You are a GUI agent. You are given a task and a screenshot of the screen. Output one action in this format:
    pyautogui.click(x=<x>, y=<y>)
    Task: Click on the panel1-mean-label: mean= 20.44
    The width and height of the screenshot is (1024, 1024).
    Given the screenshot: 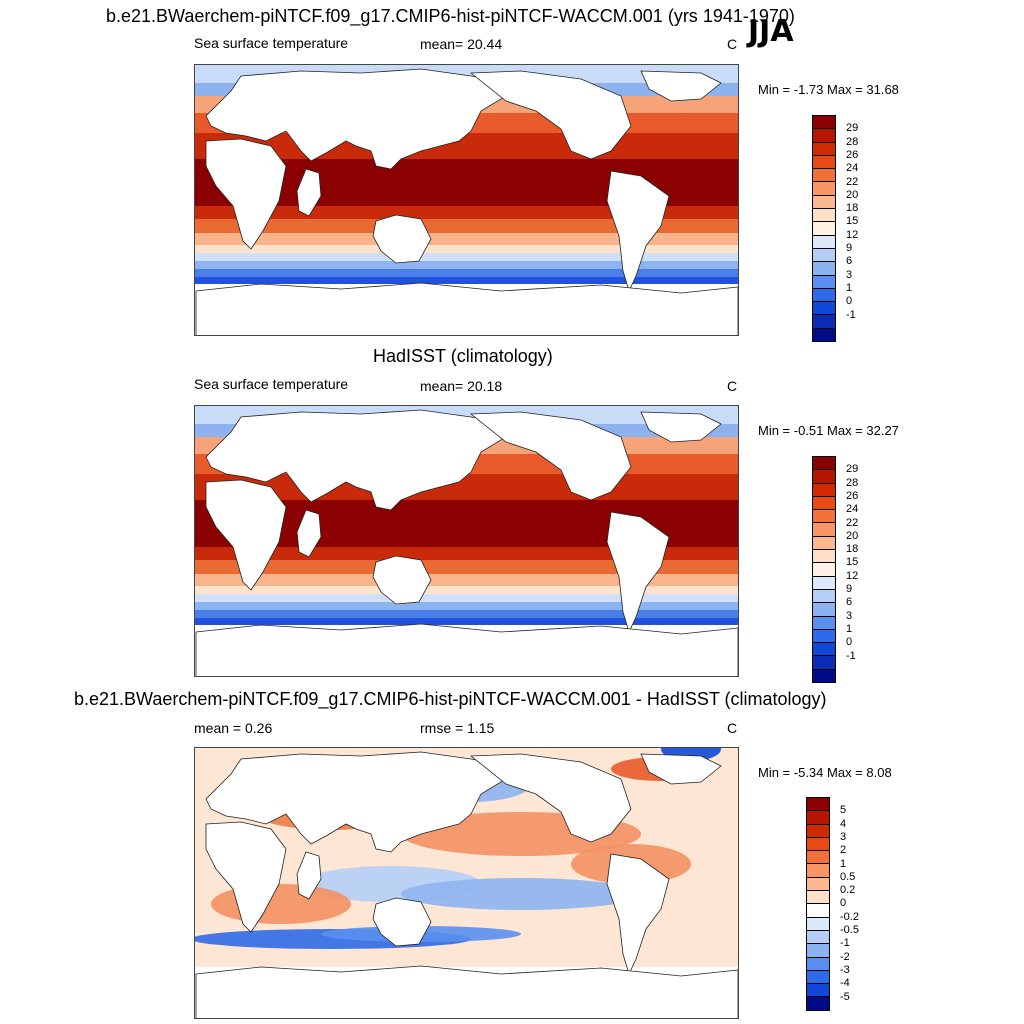 What is the action you would take?
    pyautogui.click(x=461, y=44)
    